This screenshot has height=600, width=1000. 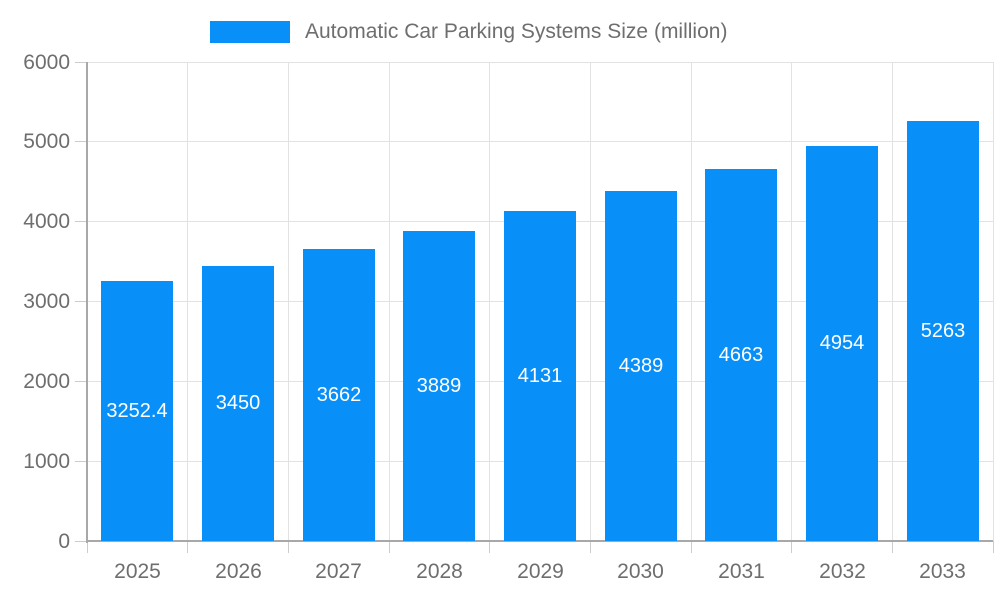 I want to click on bar-2025: 3252.4, so click(x=137, y=411).